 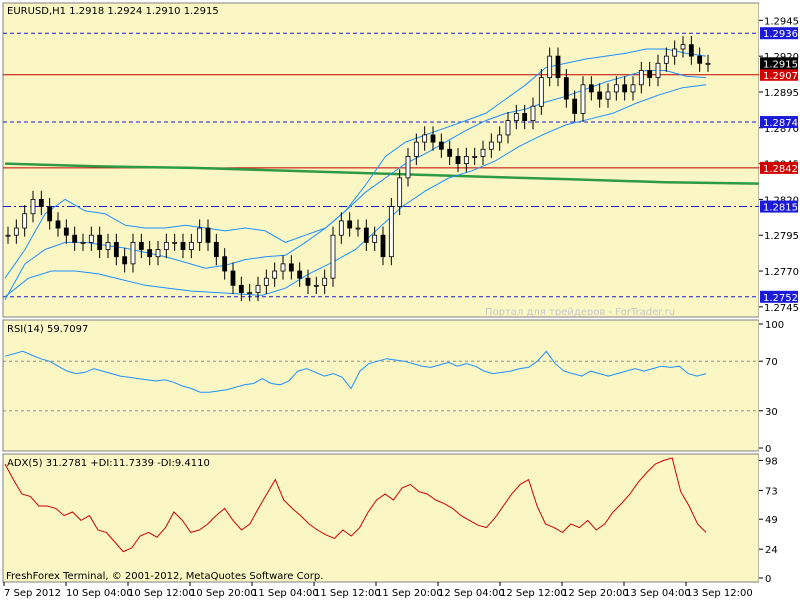 I want to click on x-tick-label: 12 Sep 20:00, so click(x=595, y=593).